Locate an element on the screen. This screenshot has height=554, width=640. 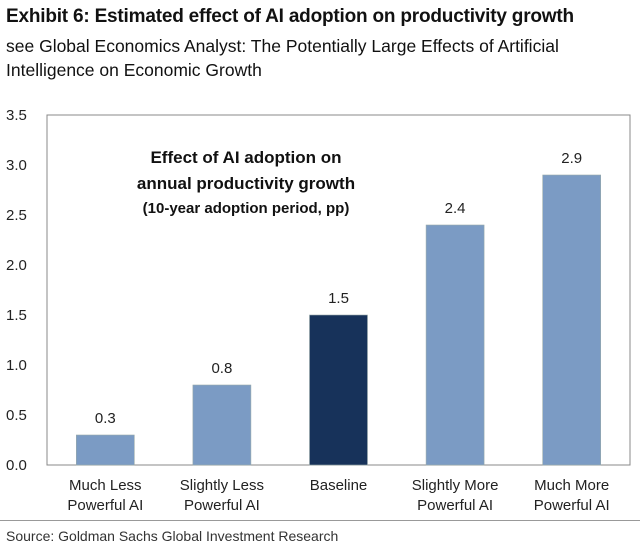
divider is located at coordinates (320, 520).